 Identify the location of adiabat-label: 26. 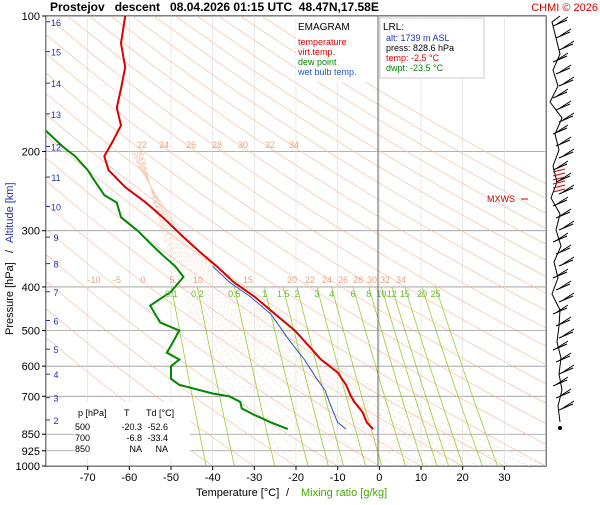
(191, 145).